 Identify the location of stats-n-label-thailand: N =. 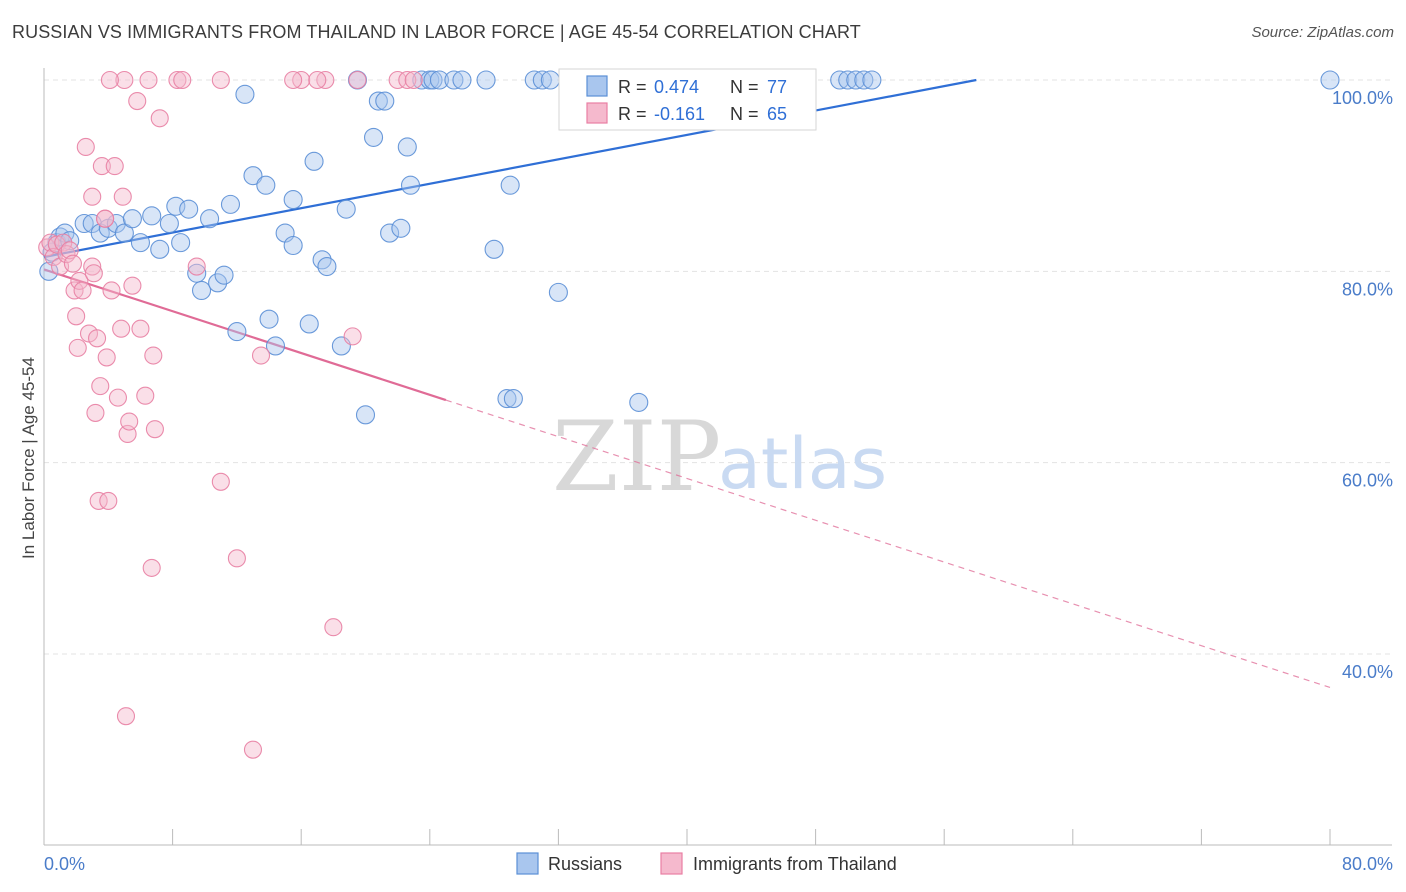
(744, 114).